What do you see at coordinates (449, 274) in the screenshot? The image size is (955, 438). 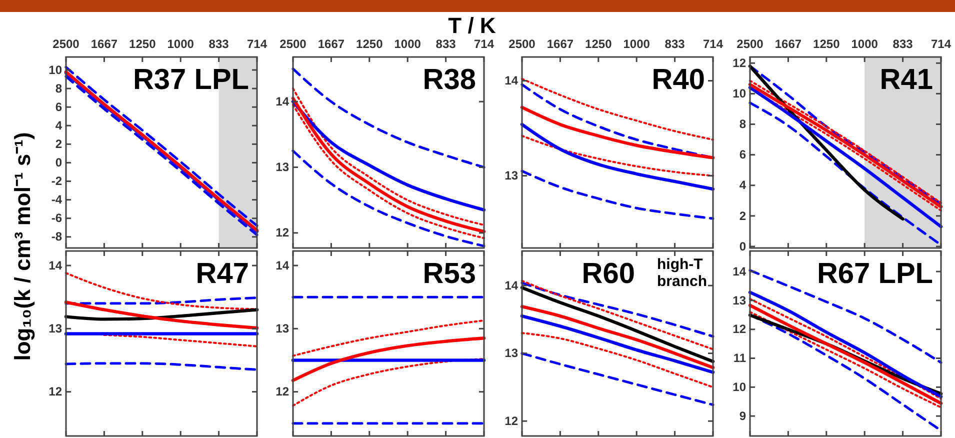 I see `chart-title: R53` at bounding box center [449, 274].